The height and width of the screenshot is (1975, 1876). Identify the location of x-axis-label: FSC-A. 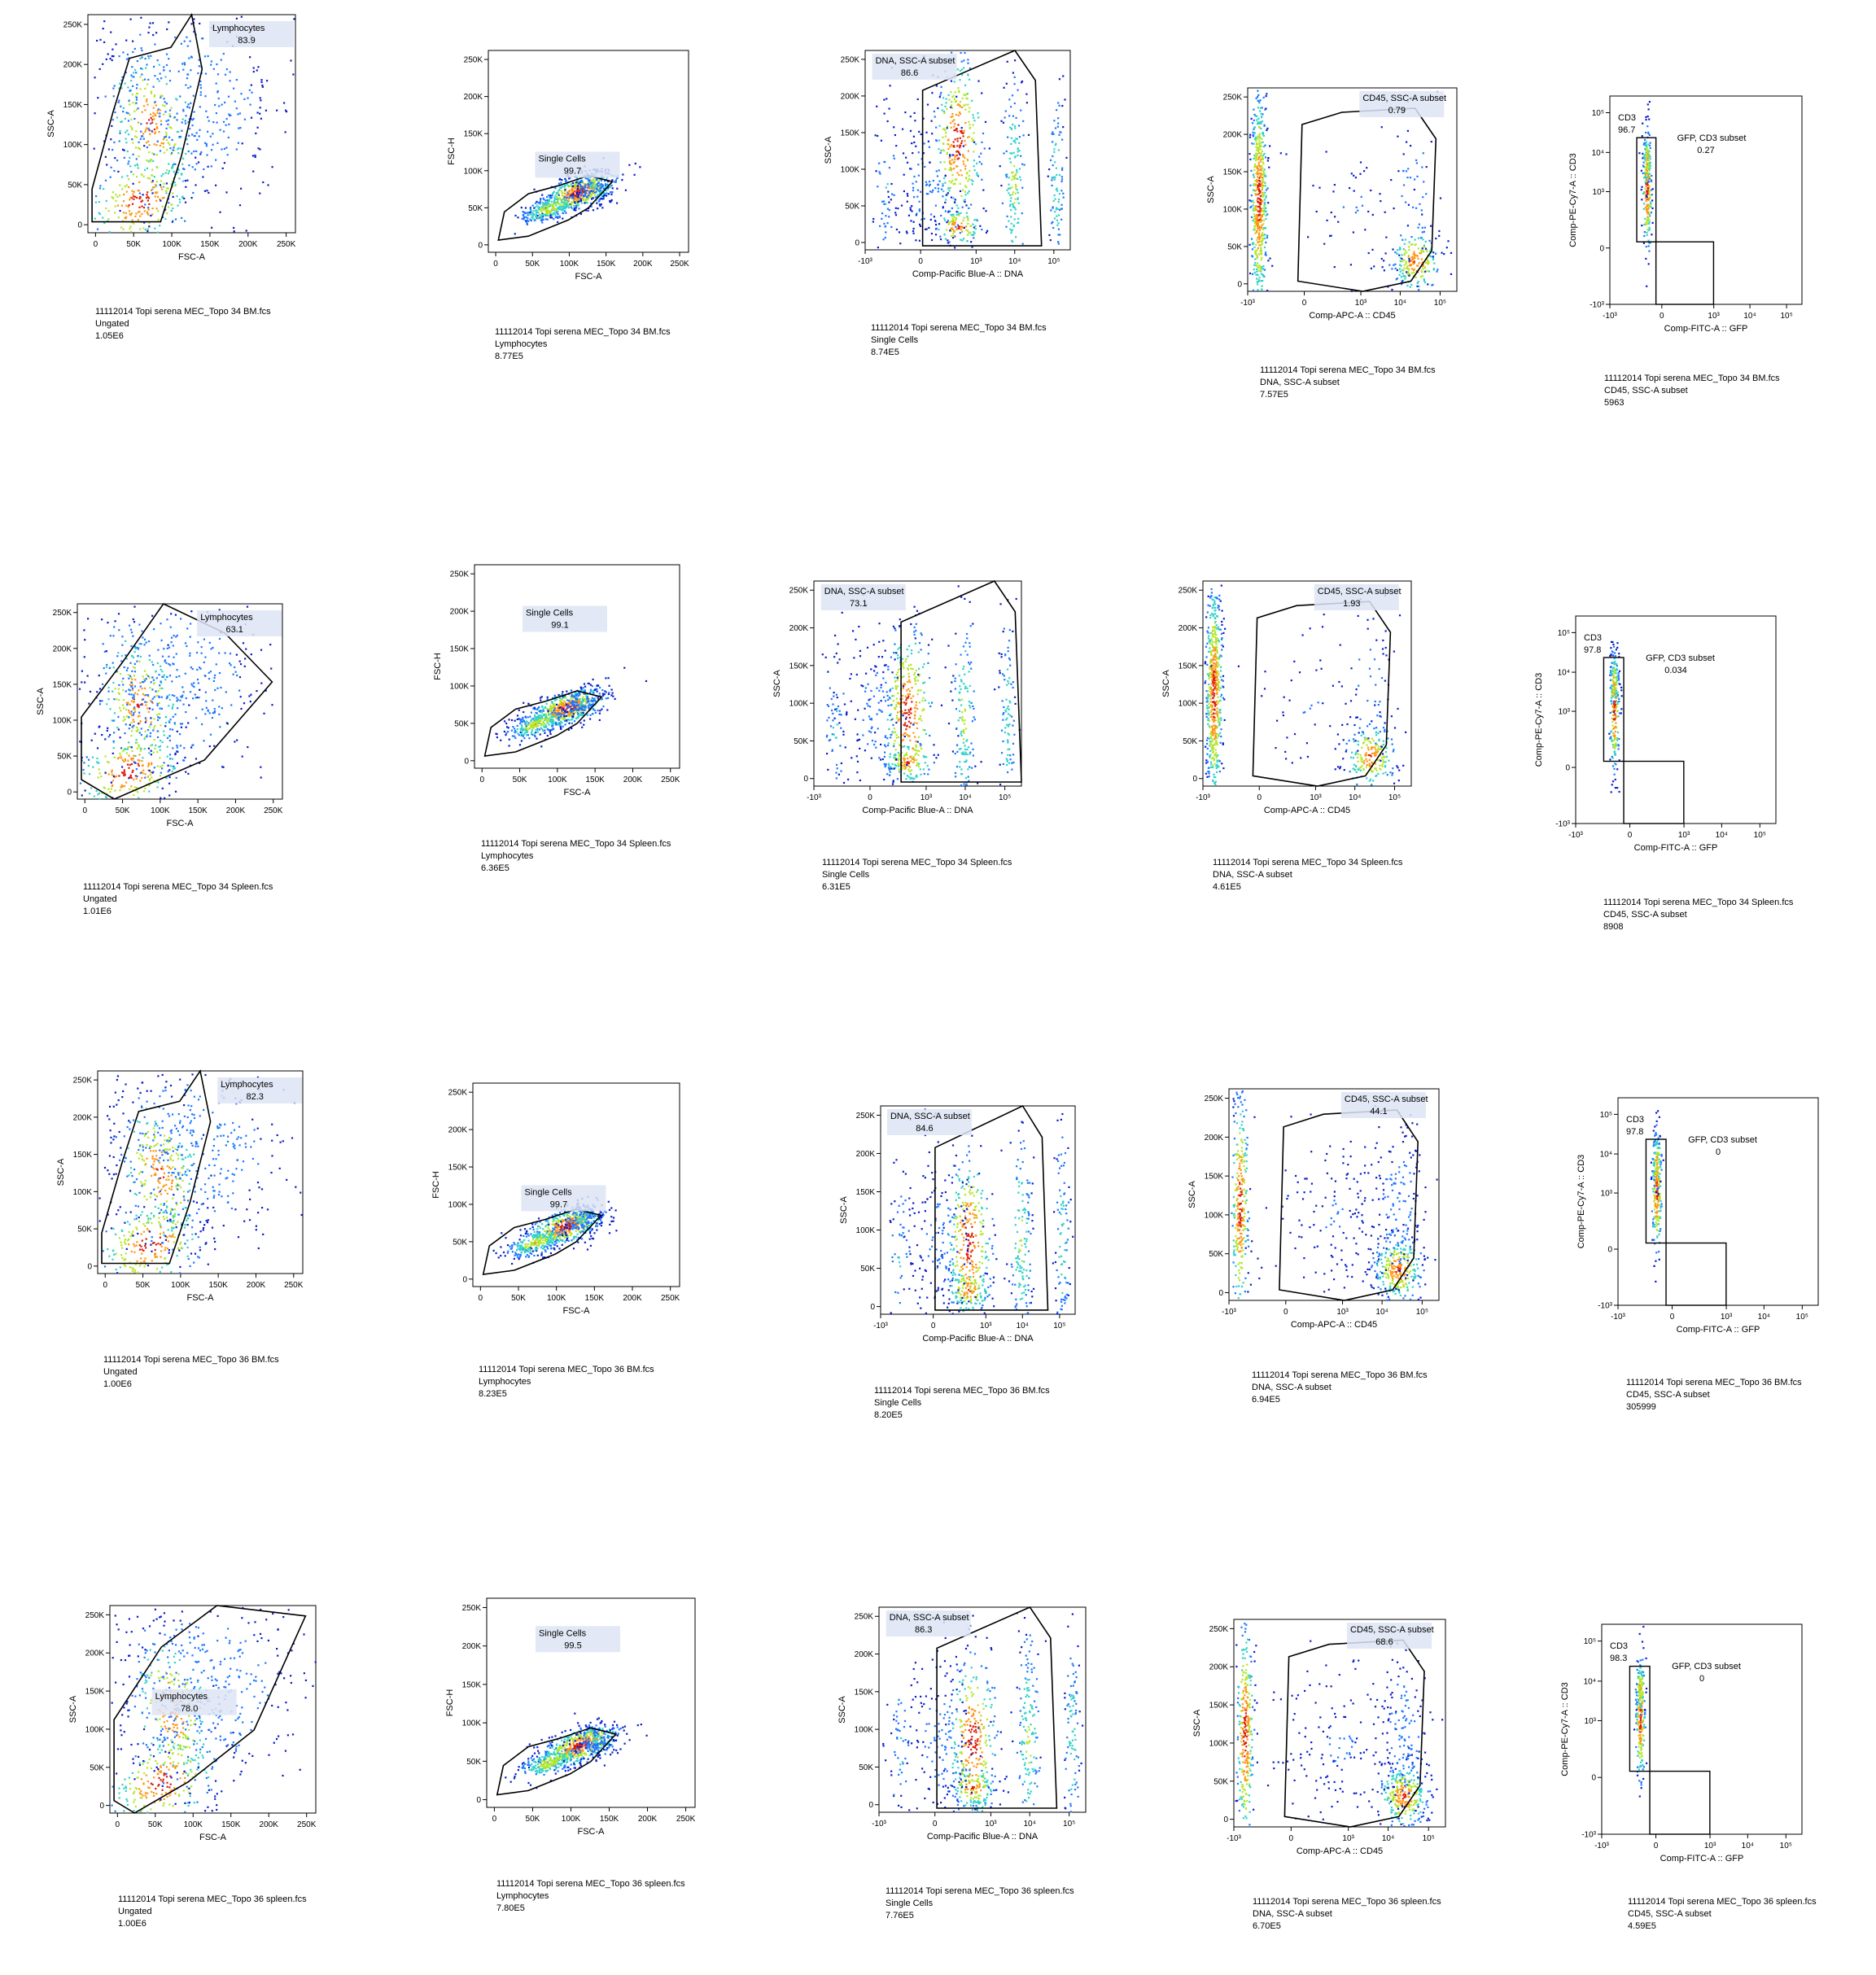
(577, 1311).